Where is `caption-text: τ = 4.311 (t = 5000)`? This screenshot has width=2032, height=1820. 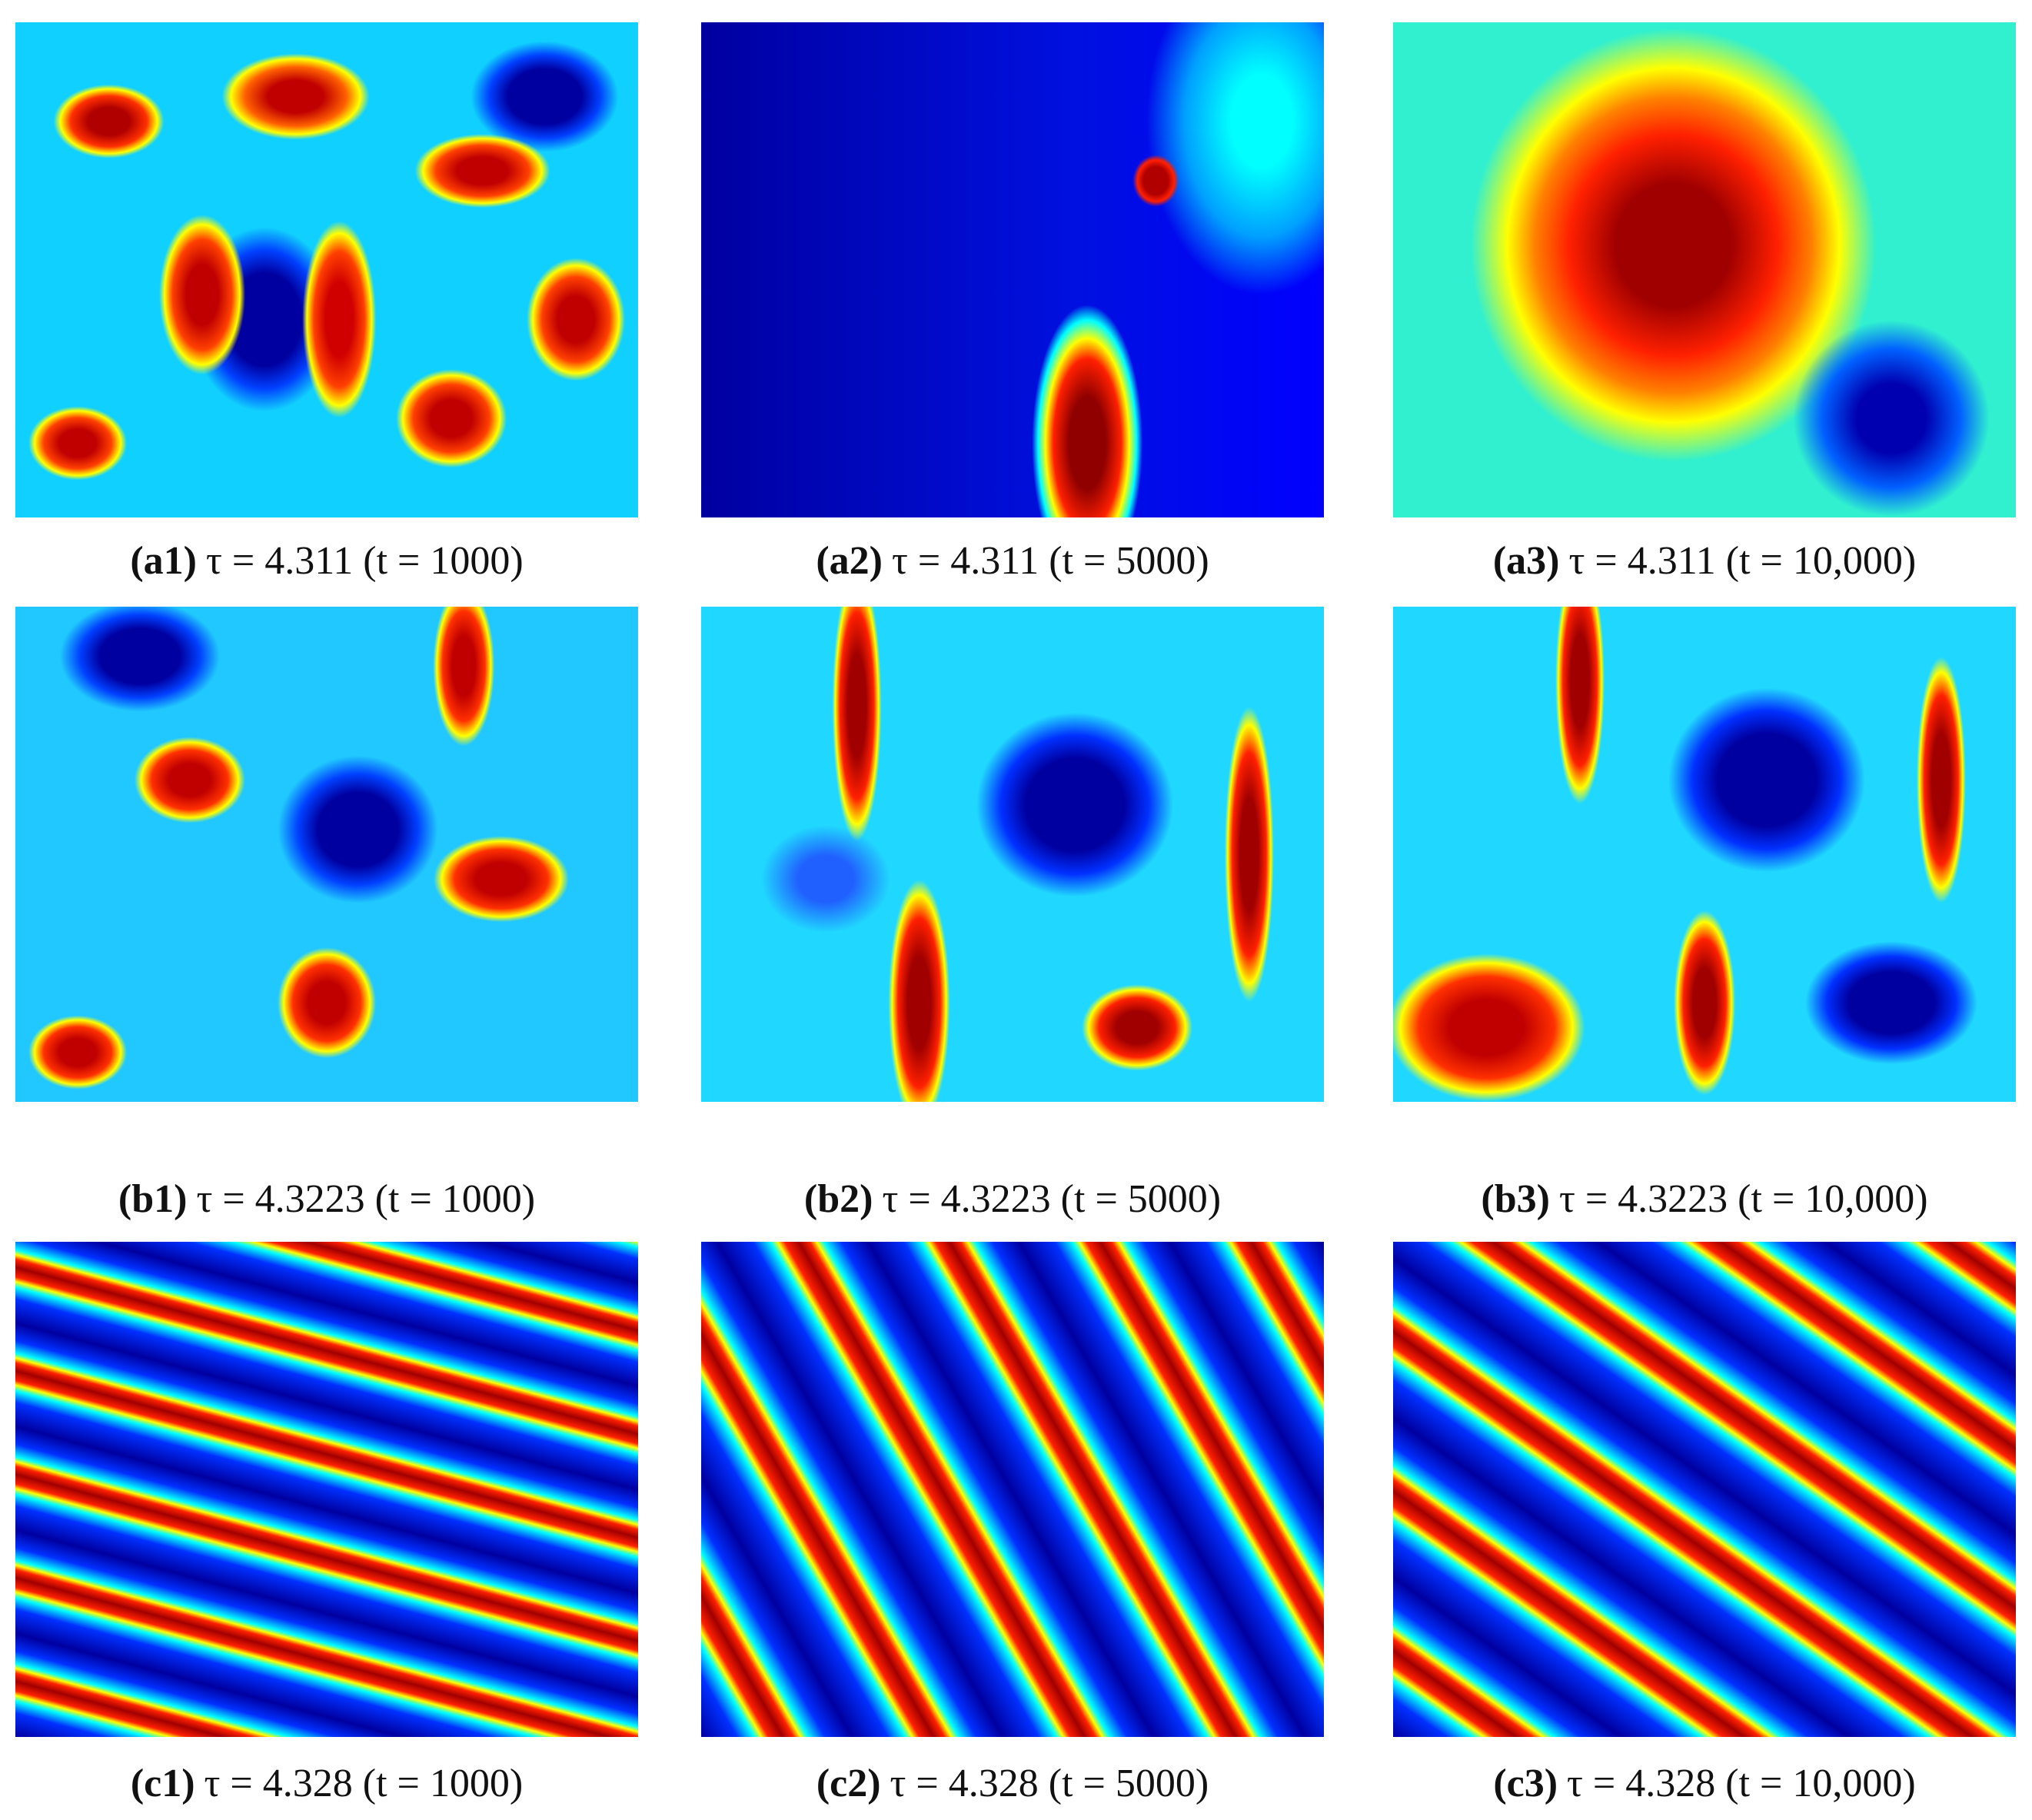 caption-text: τ = 4.311 (t = 5000) is located at coordinates (1050, 561).